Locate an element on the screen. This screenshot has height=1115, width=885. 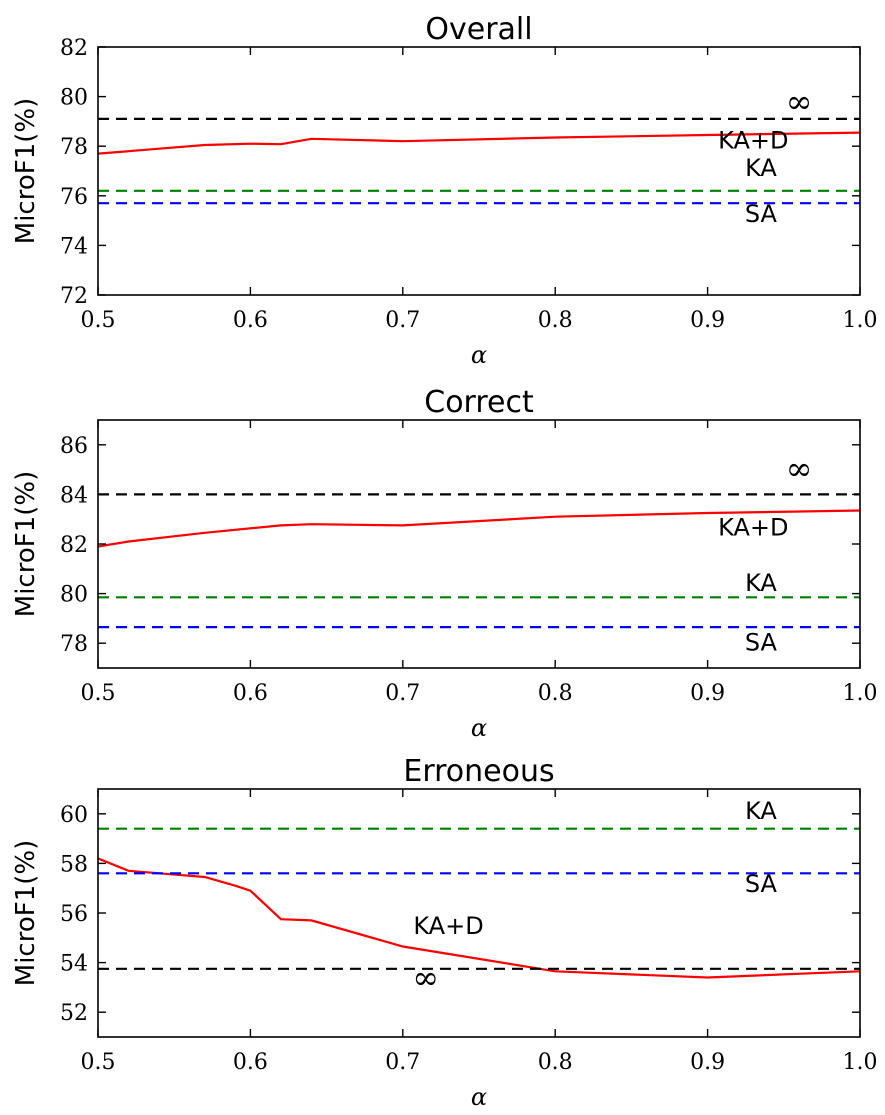
y-tick-label: 54 is located at coordinates (74, 964).